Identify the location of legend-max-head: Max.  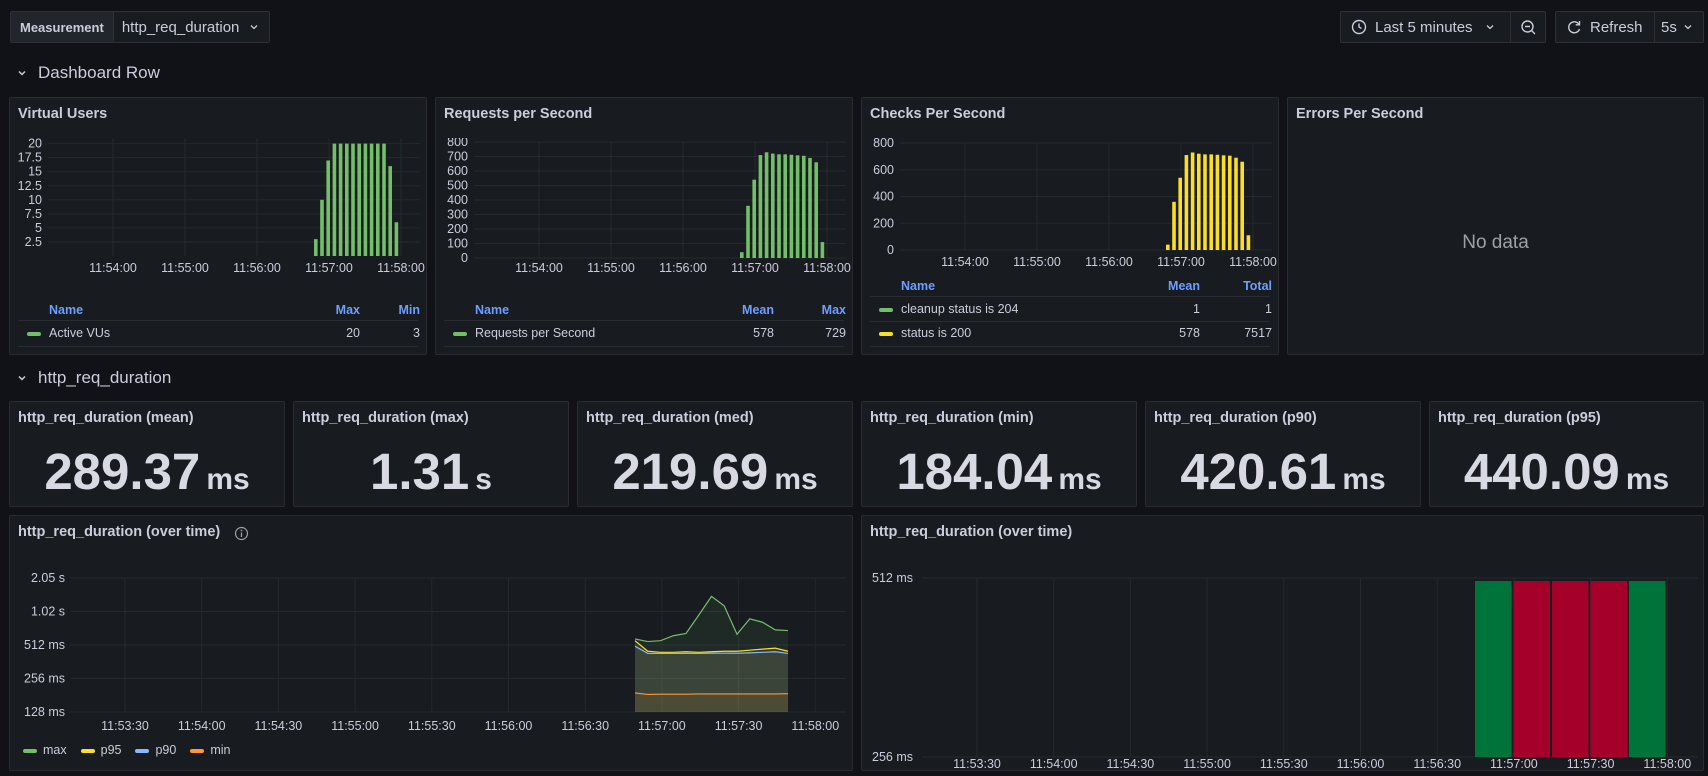
(347, 310).